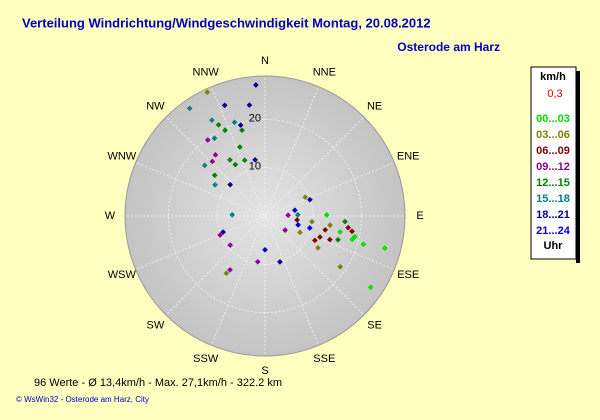 This screenshot has width=600, height=420. I want to click on direction-label: W, so click(110, 216).